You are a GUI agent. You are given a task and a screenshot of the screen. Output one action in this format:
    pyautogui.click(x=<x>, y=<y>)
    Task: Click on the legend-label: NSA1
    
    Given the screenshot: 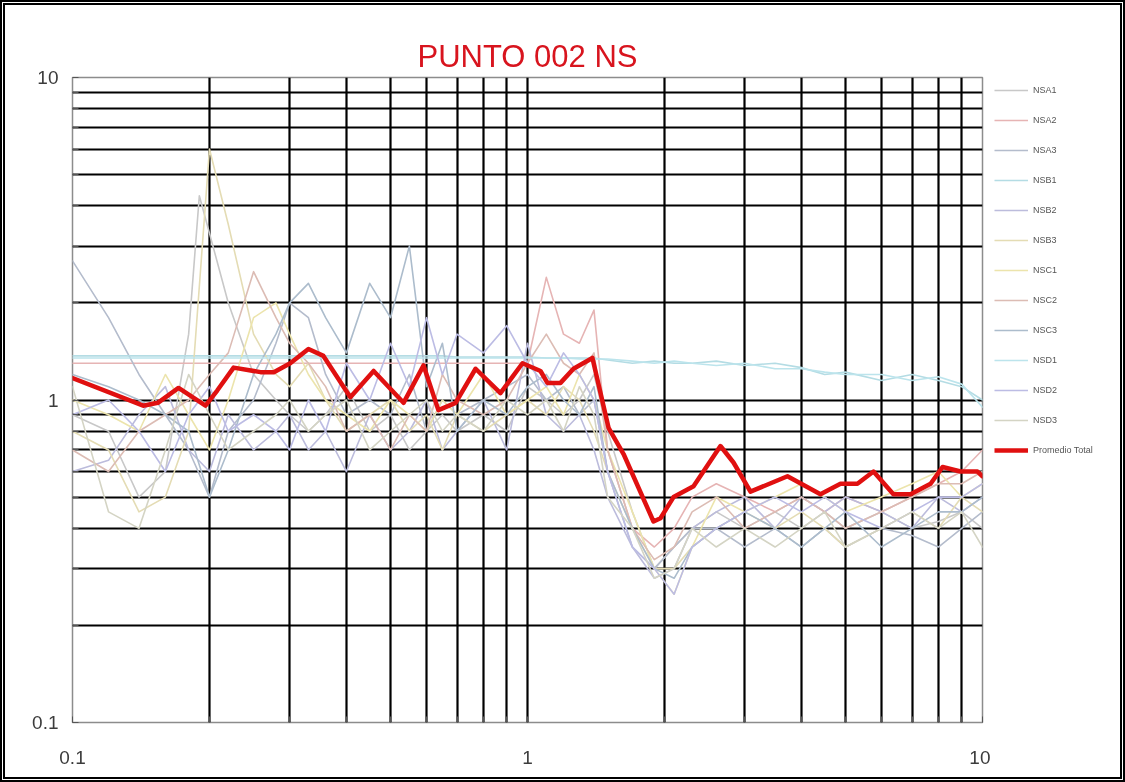 What is the action you would take?
    pyautogui.click(x=1045, y=90)
    